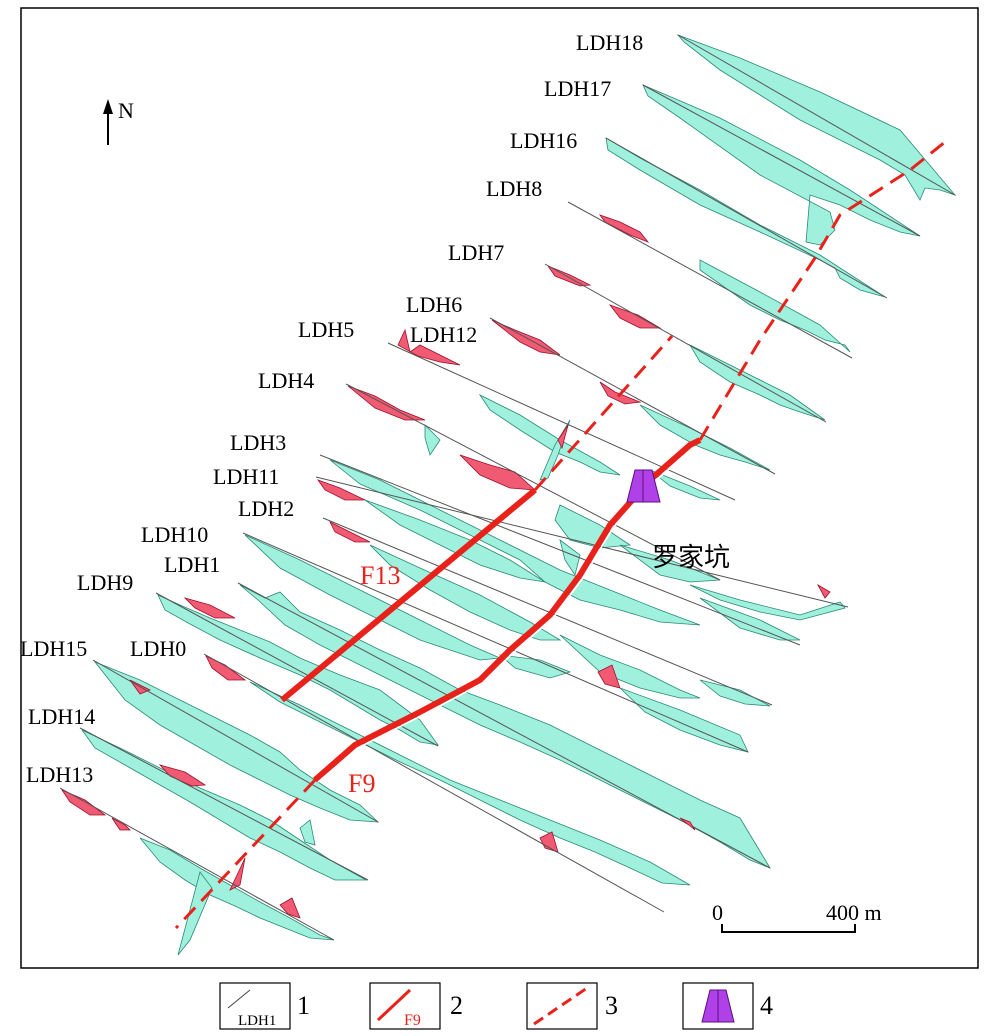 Image resolution: width=1000 pixels, height=1036 pixels. Describe the element at coordinates (456, 1005) in the screenshot. I see `legend-num-2: 2` at that location.